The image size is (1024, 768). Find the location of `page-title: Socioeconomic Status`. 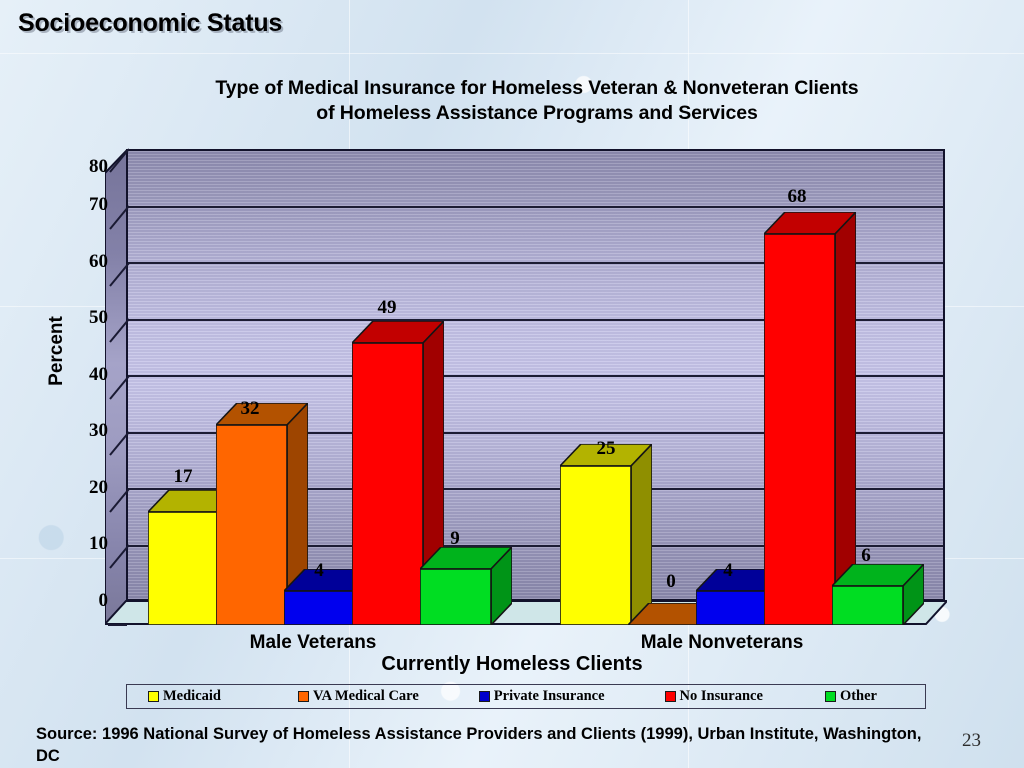

page-title: Socioeconomic Status is located at coordinates (150, 23).